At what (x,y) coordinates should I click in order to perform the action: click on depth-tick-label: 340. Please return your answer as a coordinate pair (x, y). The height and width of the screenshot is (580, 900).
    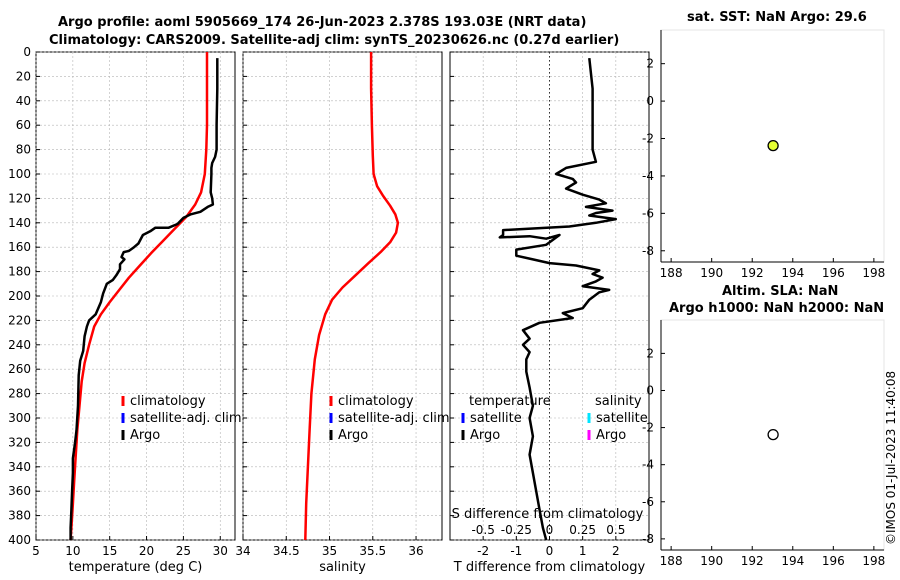
    Looking at the image, I should click on (19, 467).